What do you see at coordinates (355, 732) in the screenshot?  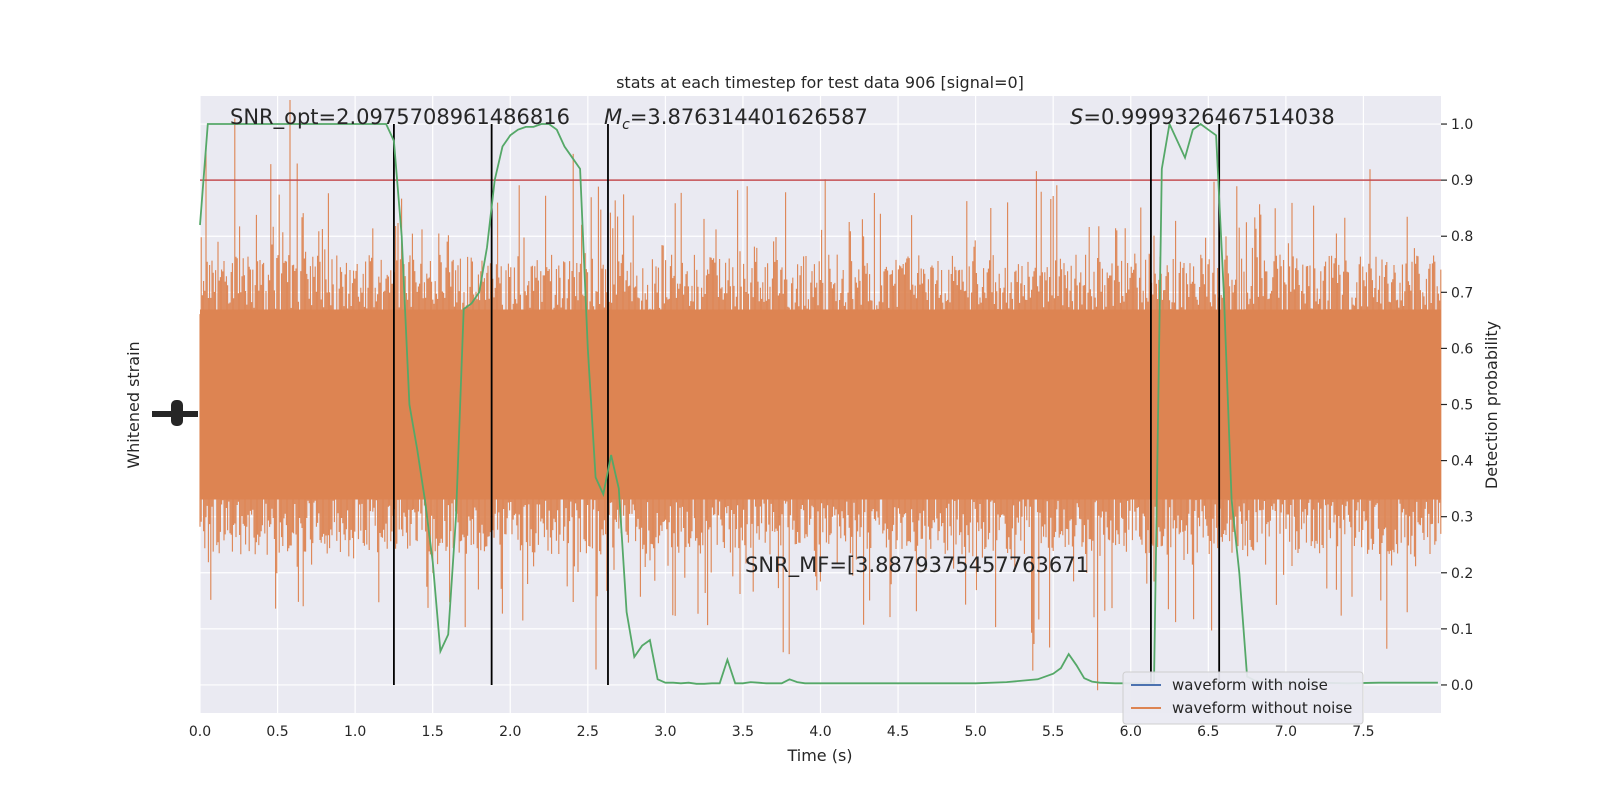 I see `x-tick-label: 1.0` at bounding box center [355, 732].